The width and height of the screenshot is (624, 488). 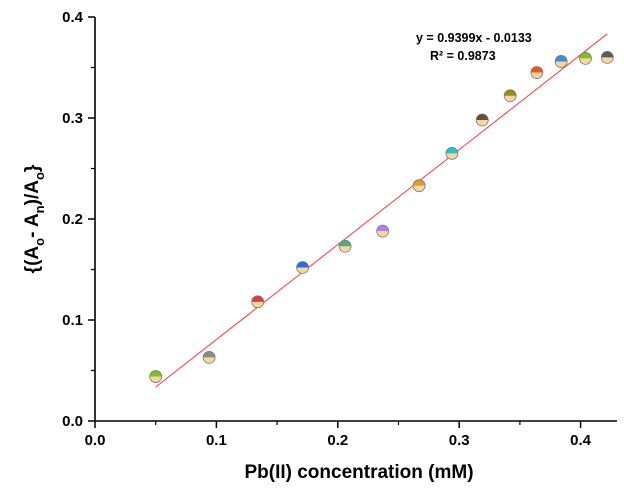 I want to click on fit-r-squared: R² = 0.9873, so click(x=463, y=56).